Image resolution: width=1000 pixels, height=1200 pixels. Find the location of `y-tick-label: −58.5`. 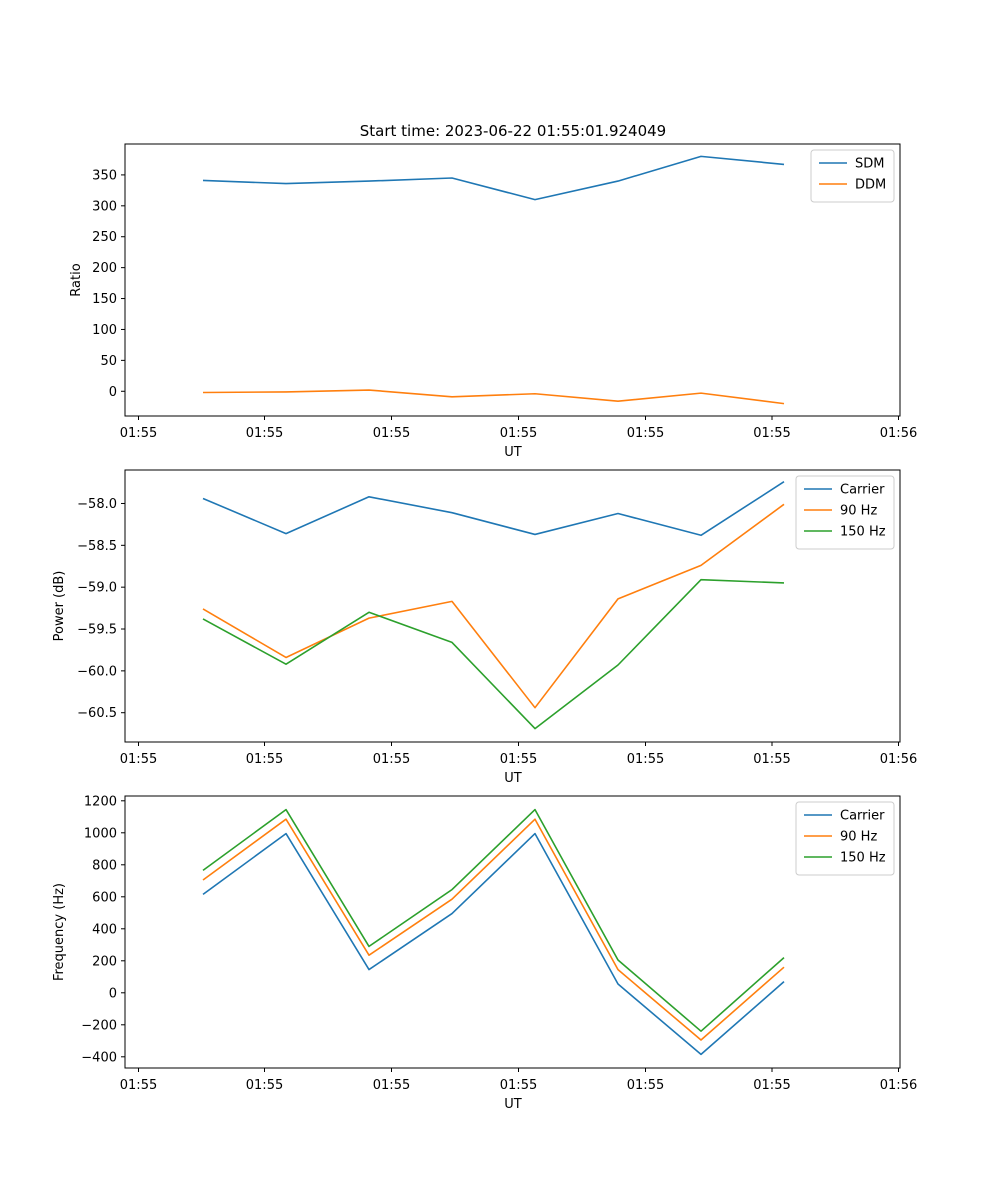

y-tick-label: −58.5 is located at coordinates (97, 546).